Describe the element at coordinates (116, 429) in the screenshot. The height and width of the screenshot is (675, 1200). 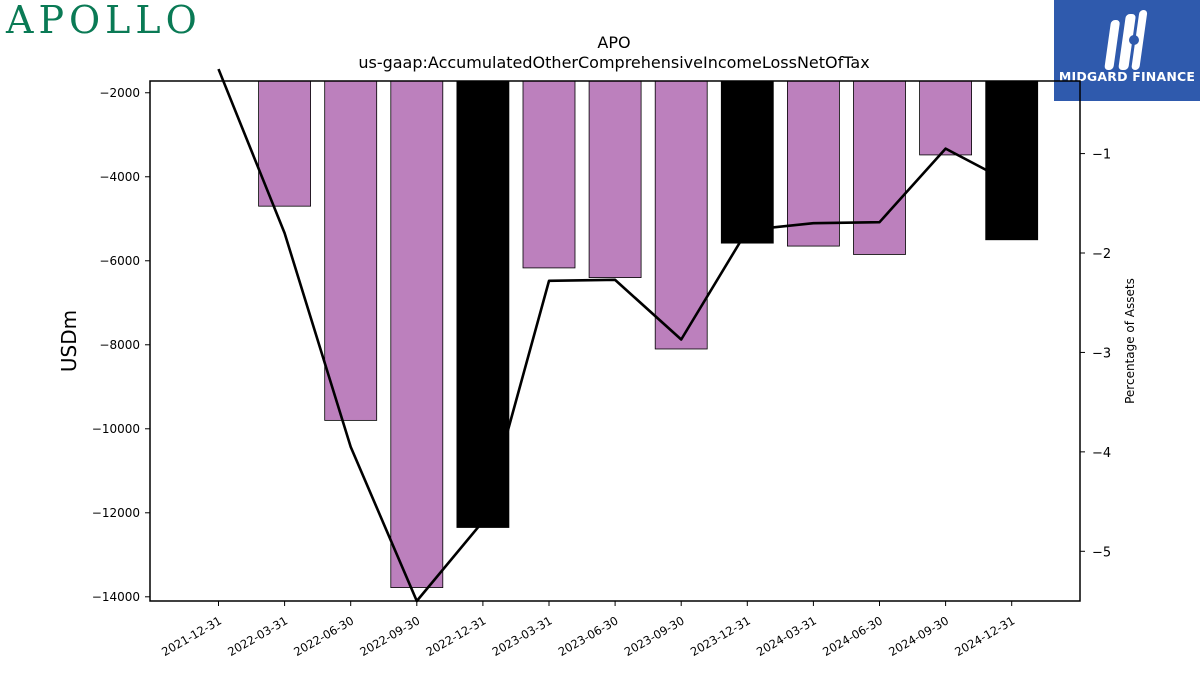
I see `y-left-tick-label: −10000` at that location.